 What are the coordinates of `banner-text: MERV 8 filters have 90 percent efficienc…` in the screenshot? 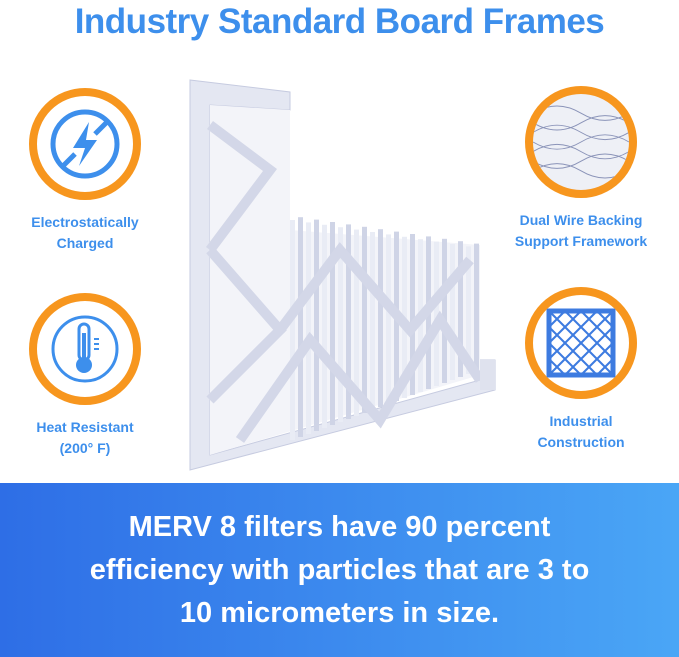 It's located at (339, 569).